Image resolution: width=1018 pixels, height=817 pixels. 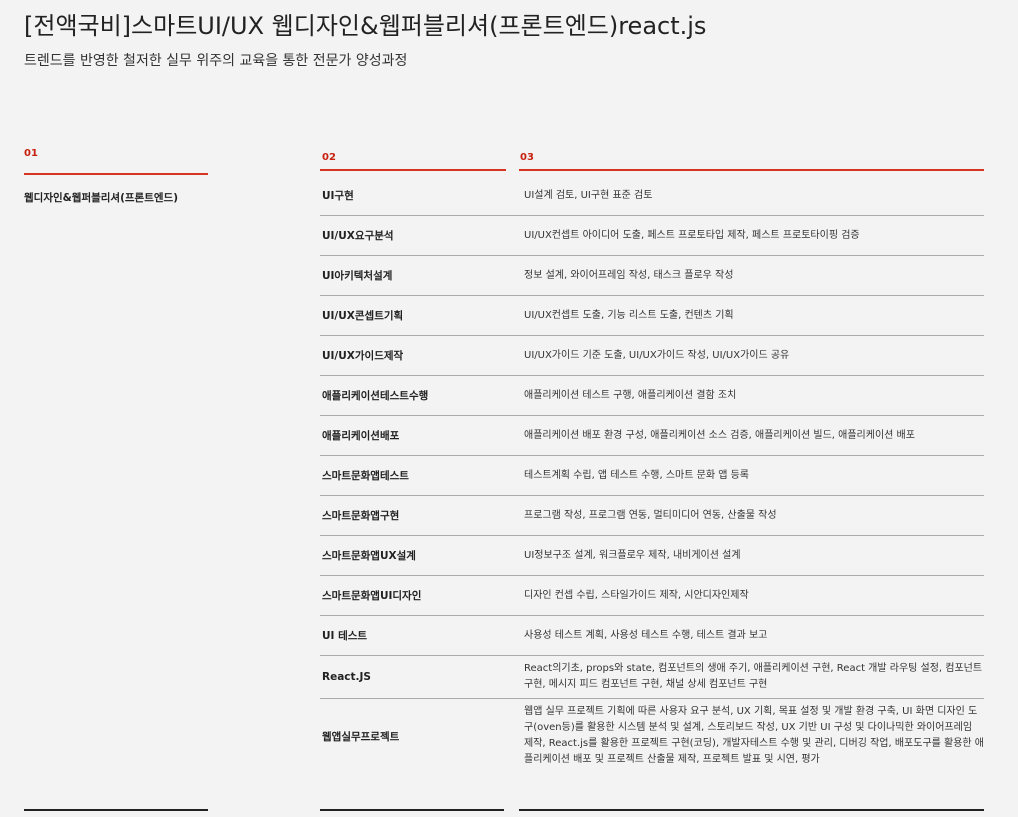 I want to click on column-number: 02, so click(x=329, y=157).